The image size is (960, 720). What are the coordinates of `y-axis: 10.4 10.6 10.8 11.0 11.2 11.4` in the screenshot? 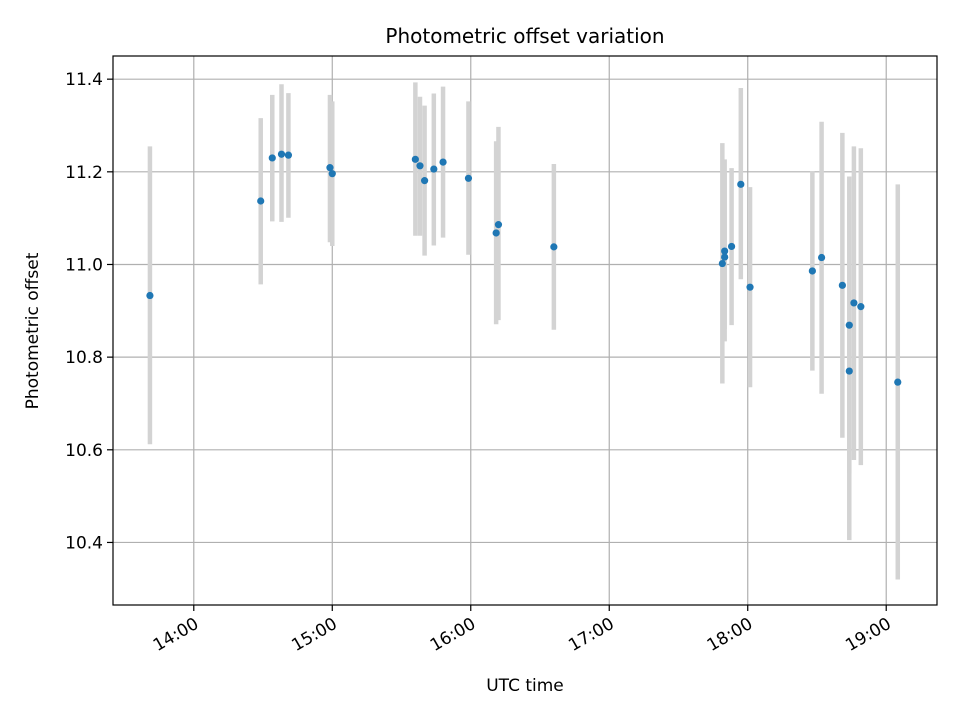 It's located at (89, 311).